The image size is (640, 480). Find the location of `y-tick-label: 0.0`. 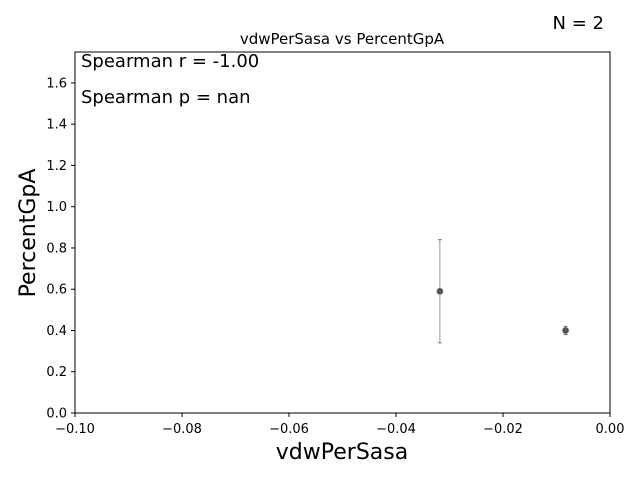

y-tick-label: 0.0 is located at coordinates (56, 414).